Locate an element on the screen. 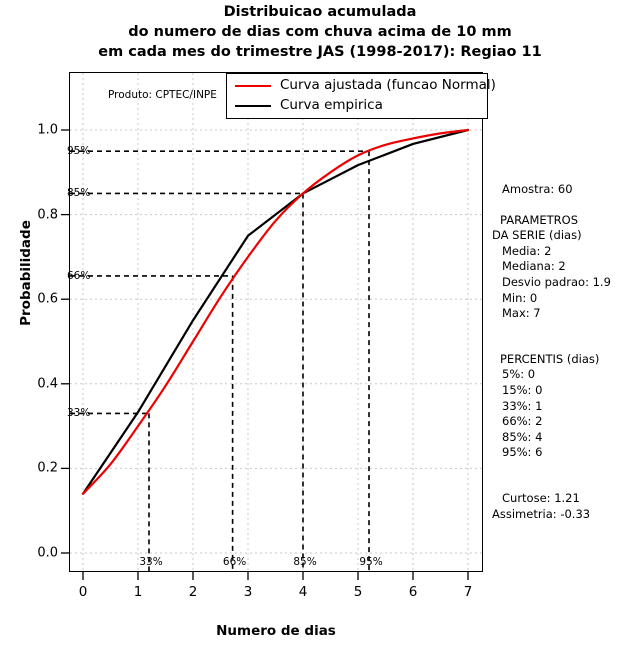 Image resolution: width=640 pixels, height=660 pixels. x-tick-5: 5 is located at coordinates (358, 592).